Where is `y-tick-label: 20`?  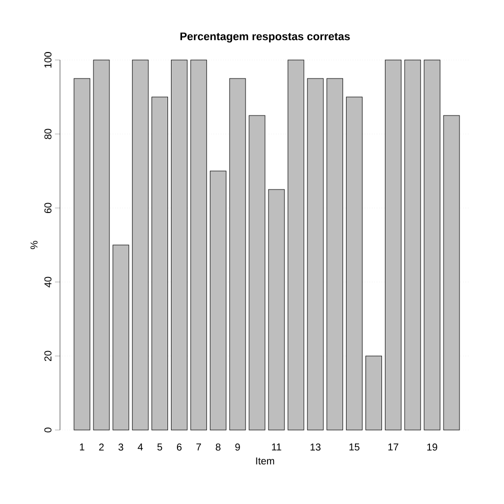 y-tick-label: 20 is located at coordinates (48, 356).